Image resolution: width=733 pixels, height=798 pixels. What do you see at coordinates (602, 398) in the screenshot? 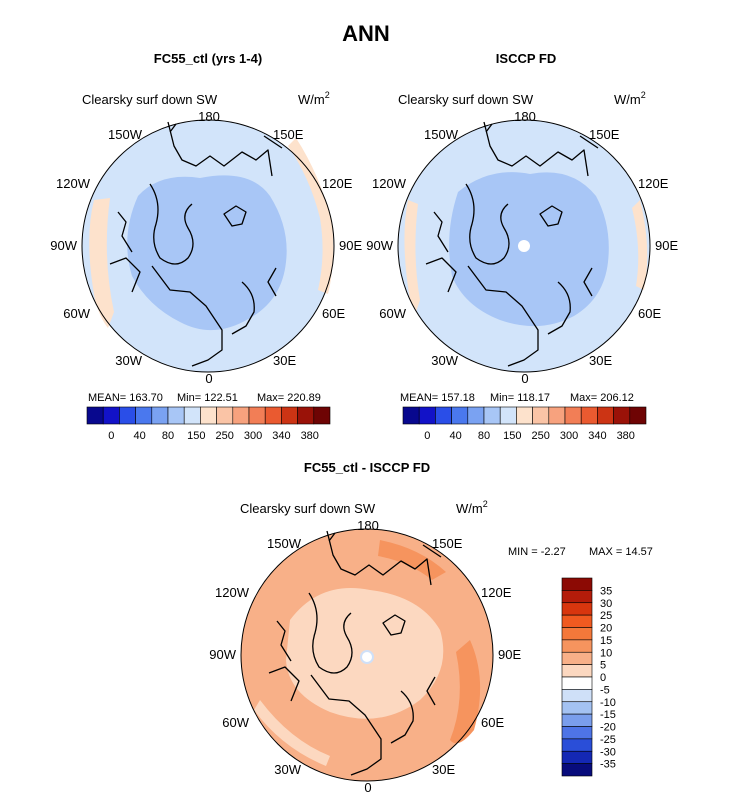
I see `stat-max: Max= 206.12` at bounding box center [602, 398].